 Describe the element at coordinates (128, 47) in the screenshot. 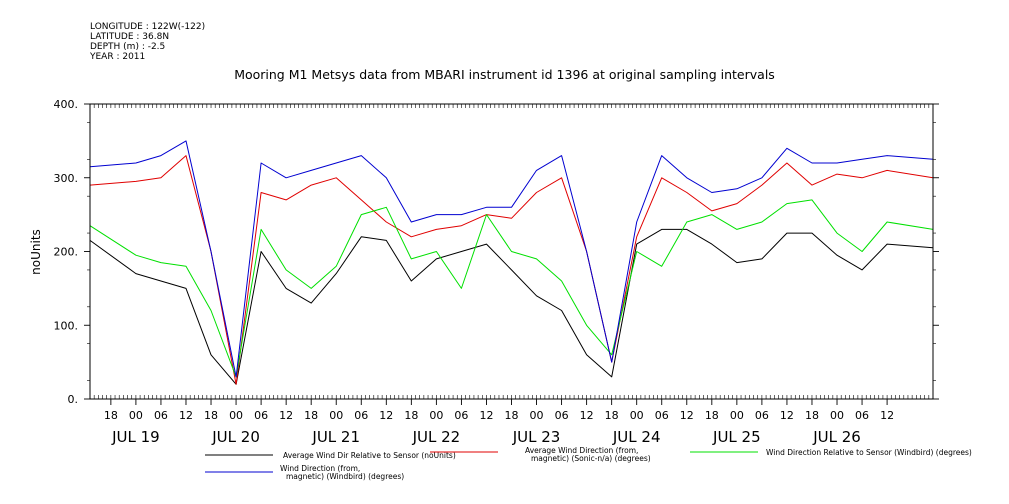

I see `metadata-depth: DEPTH (m) : -2.5` at that location.